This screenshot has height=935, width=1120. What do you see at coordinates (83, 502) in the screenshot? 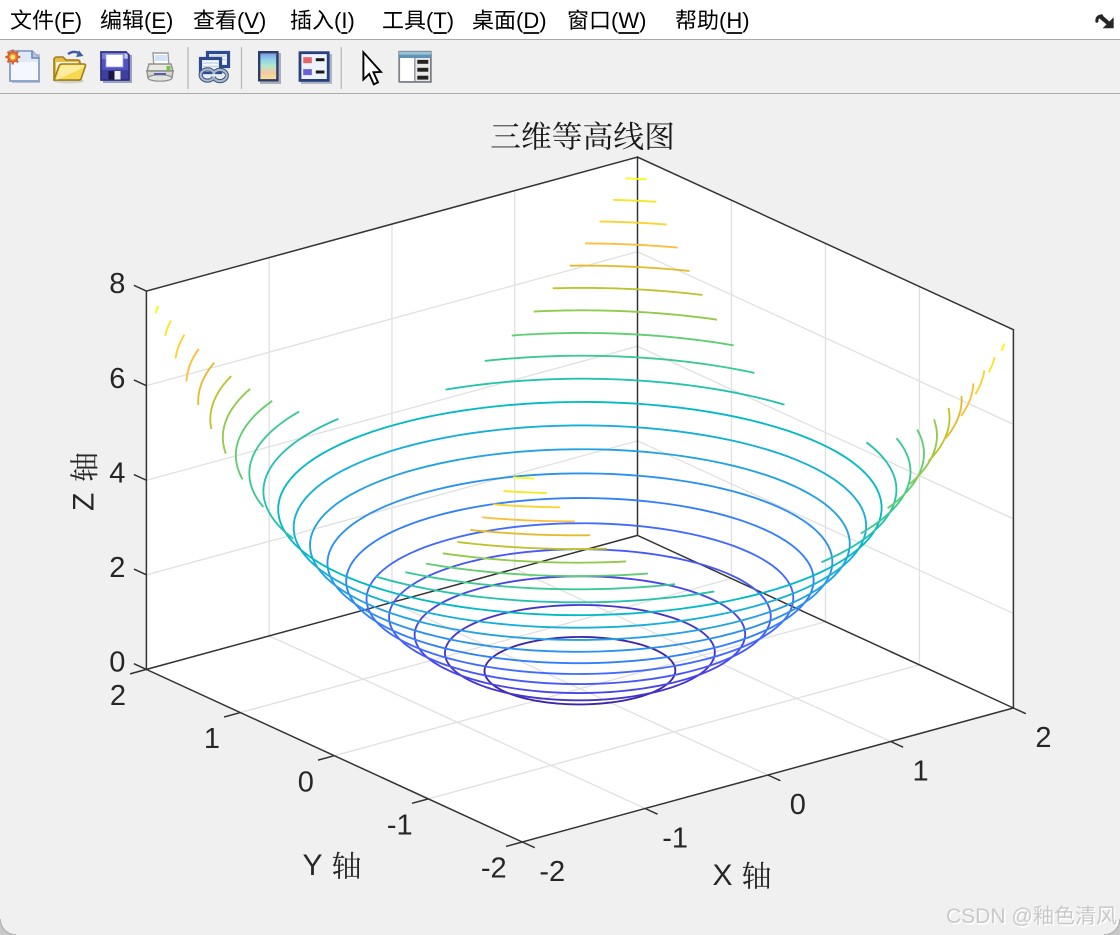
I see `svg-text: Z` at bounding box center [83, 502].